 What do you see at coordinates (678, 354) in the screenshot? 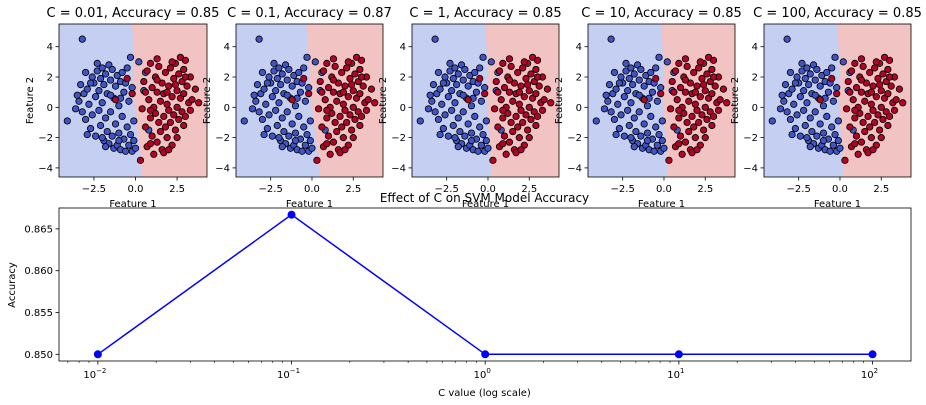
I see `accuracy-data-point` at bounding box center [678, 354].